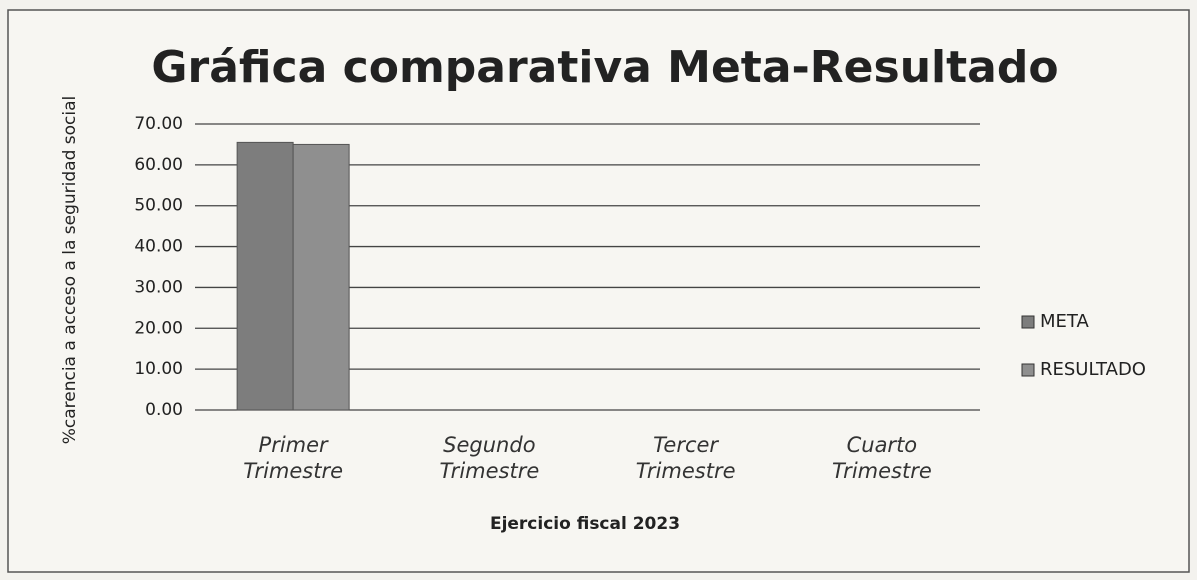 The width and height of the screenshot is (1197, 580). I want to click on y-tick-label: 20.00, so click(158, 328).